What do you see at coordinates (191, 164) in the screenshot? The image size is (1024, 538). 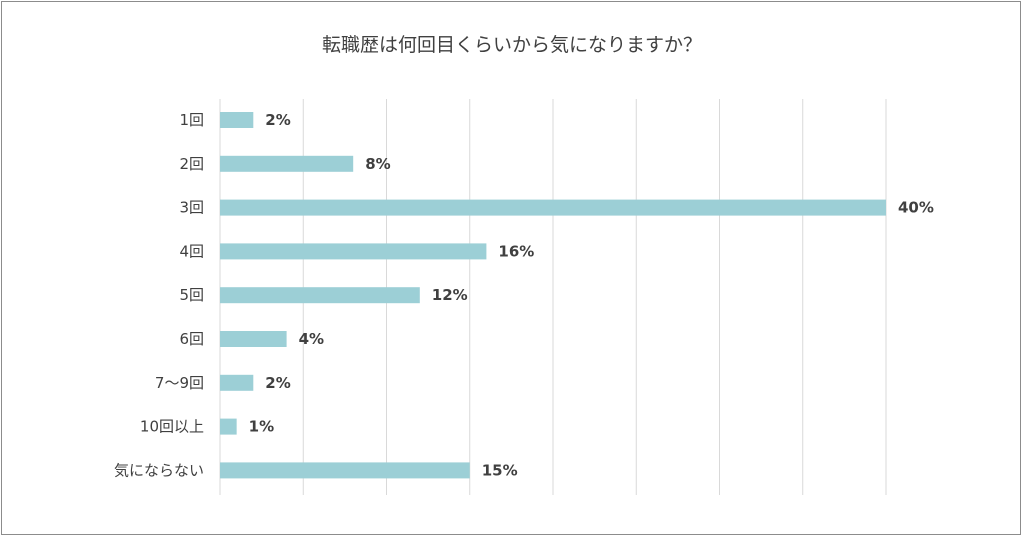 I see `category-label: 2回` at bounding box center [191, 164].